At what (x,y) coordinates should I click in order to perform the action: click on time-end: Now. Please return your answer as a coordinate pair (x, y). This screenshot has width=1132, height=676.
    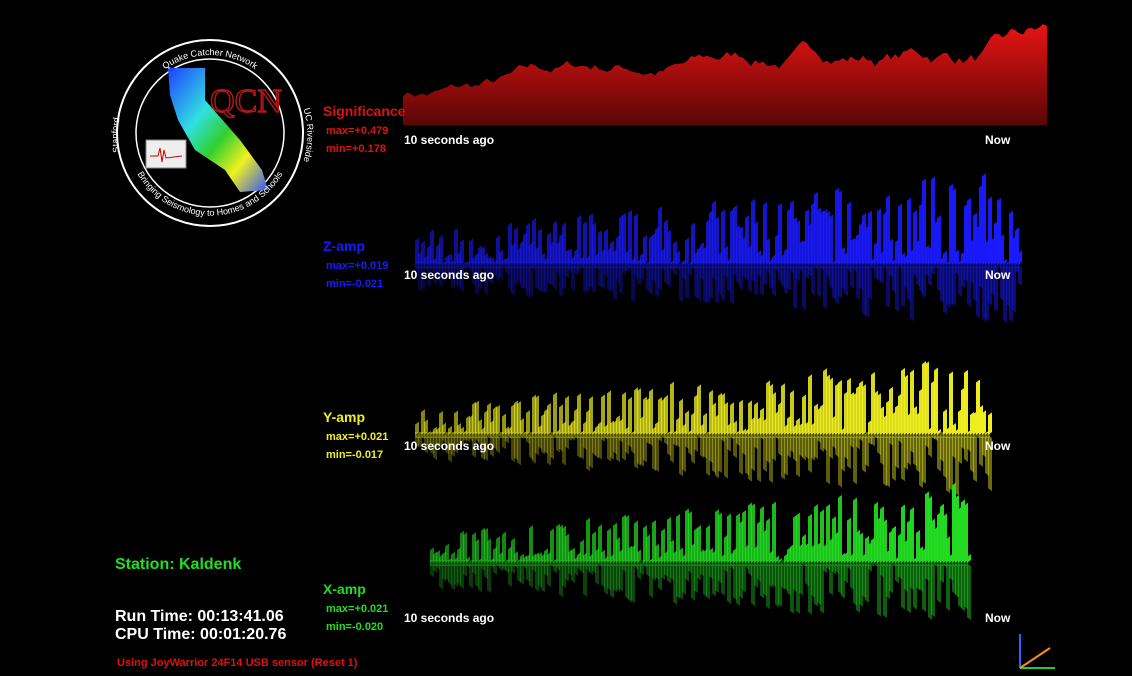
    Looking at the image, I should click on (998, 275).